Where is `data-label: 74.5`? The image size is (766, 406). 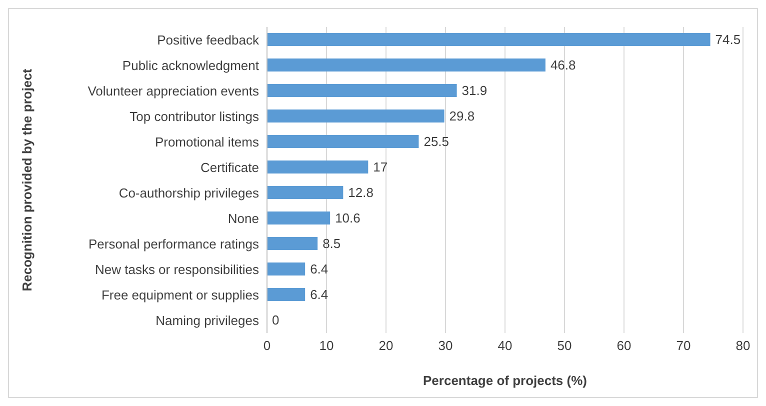
data-label: 74.5 is located at coordinates (728, 40).